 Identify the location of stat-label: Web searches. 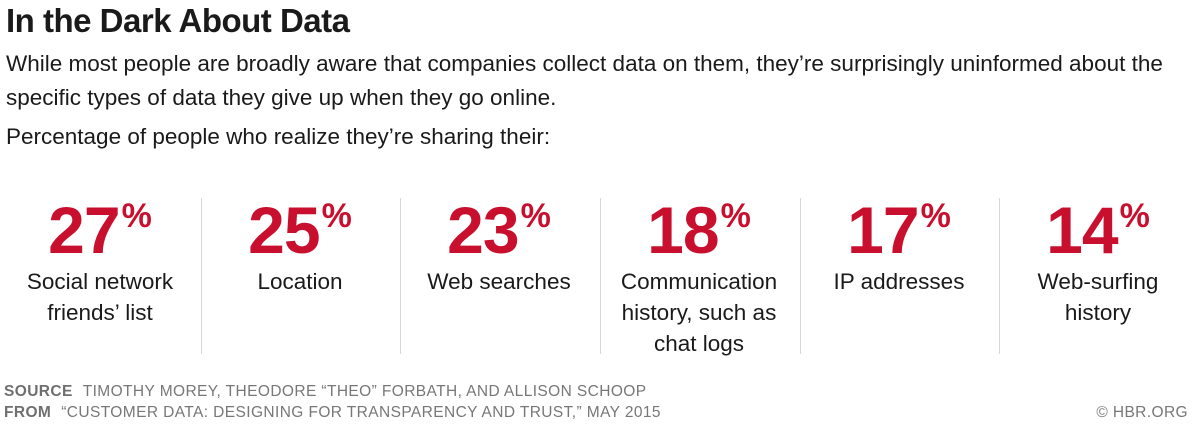
(499, 281).